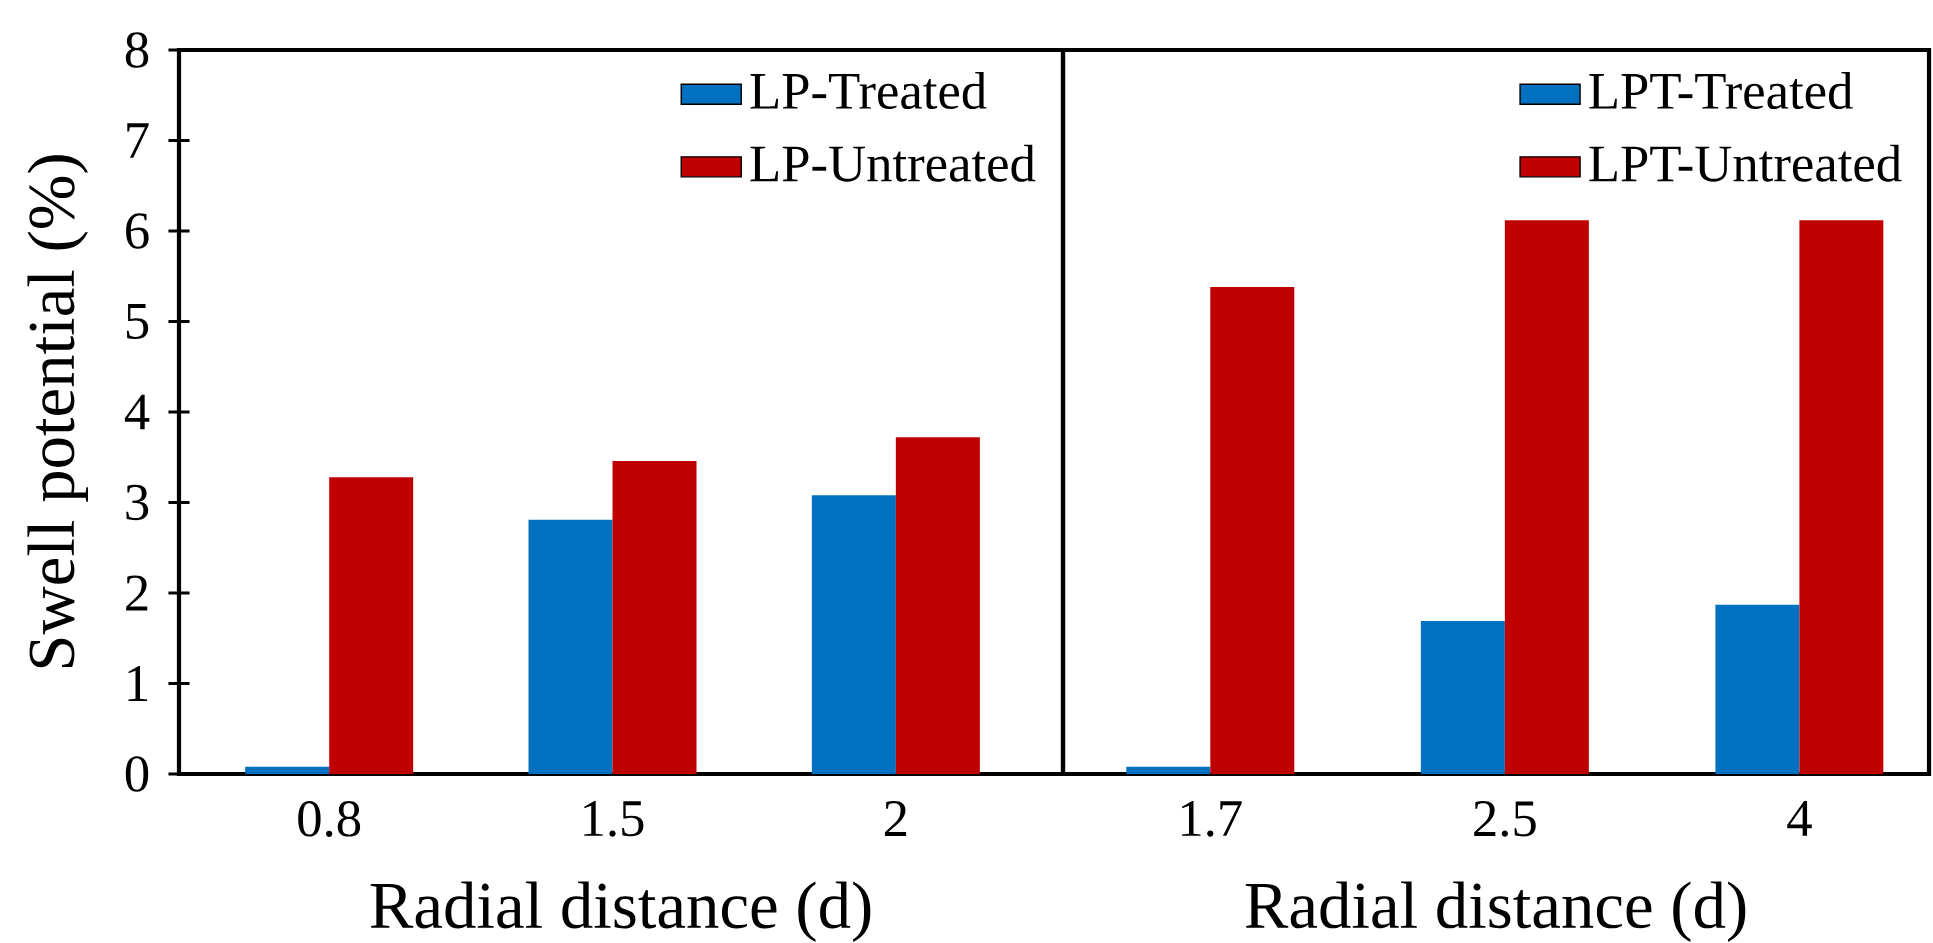  Describe the element at coordinates (138, 140) in the screenshot. I see `y-tick-label: 7` at that location.